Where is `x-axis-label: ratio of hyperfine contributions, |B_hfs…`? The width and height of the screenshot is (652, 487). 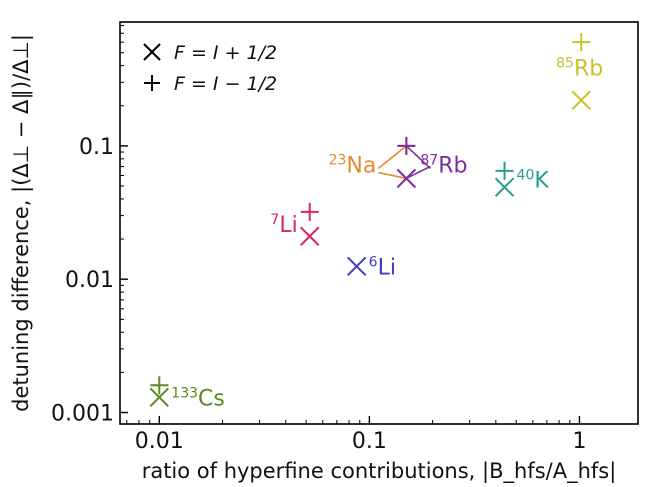 x-axis-label: ratio of hyperfine contributions, |B_hfs… is located at coordinates (379, 471).